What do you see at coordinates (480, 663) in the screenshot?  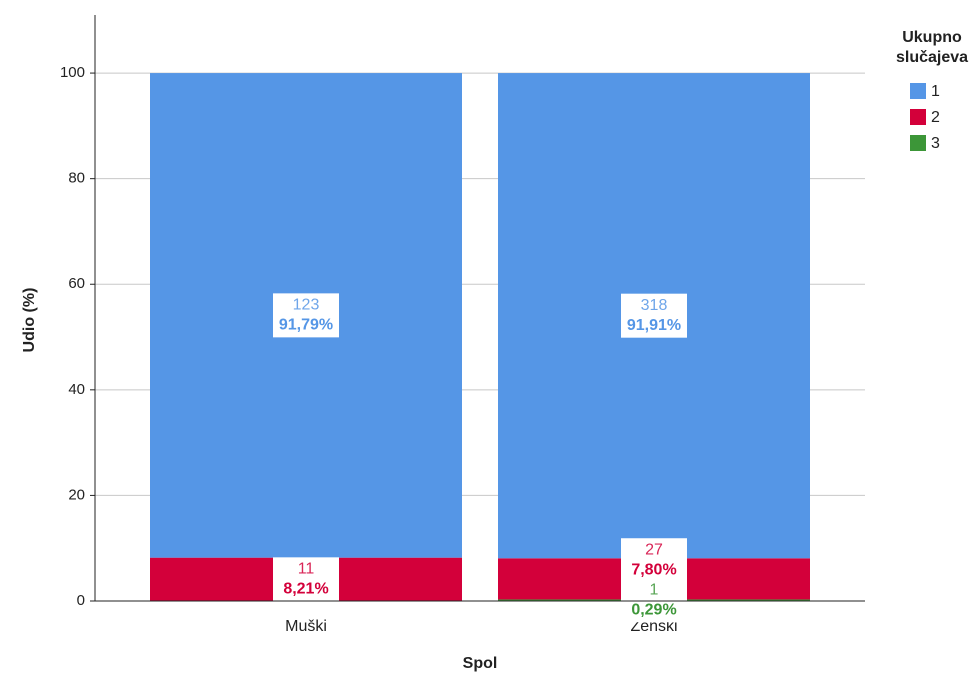 I see `x-axis-label: Spol` at bounding box center [480, 663].